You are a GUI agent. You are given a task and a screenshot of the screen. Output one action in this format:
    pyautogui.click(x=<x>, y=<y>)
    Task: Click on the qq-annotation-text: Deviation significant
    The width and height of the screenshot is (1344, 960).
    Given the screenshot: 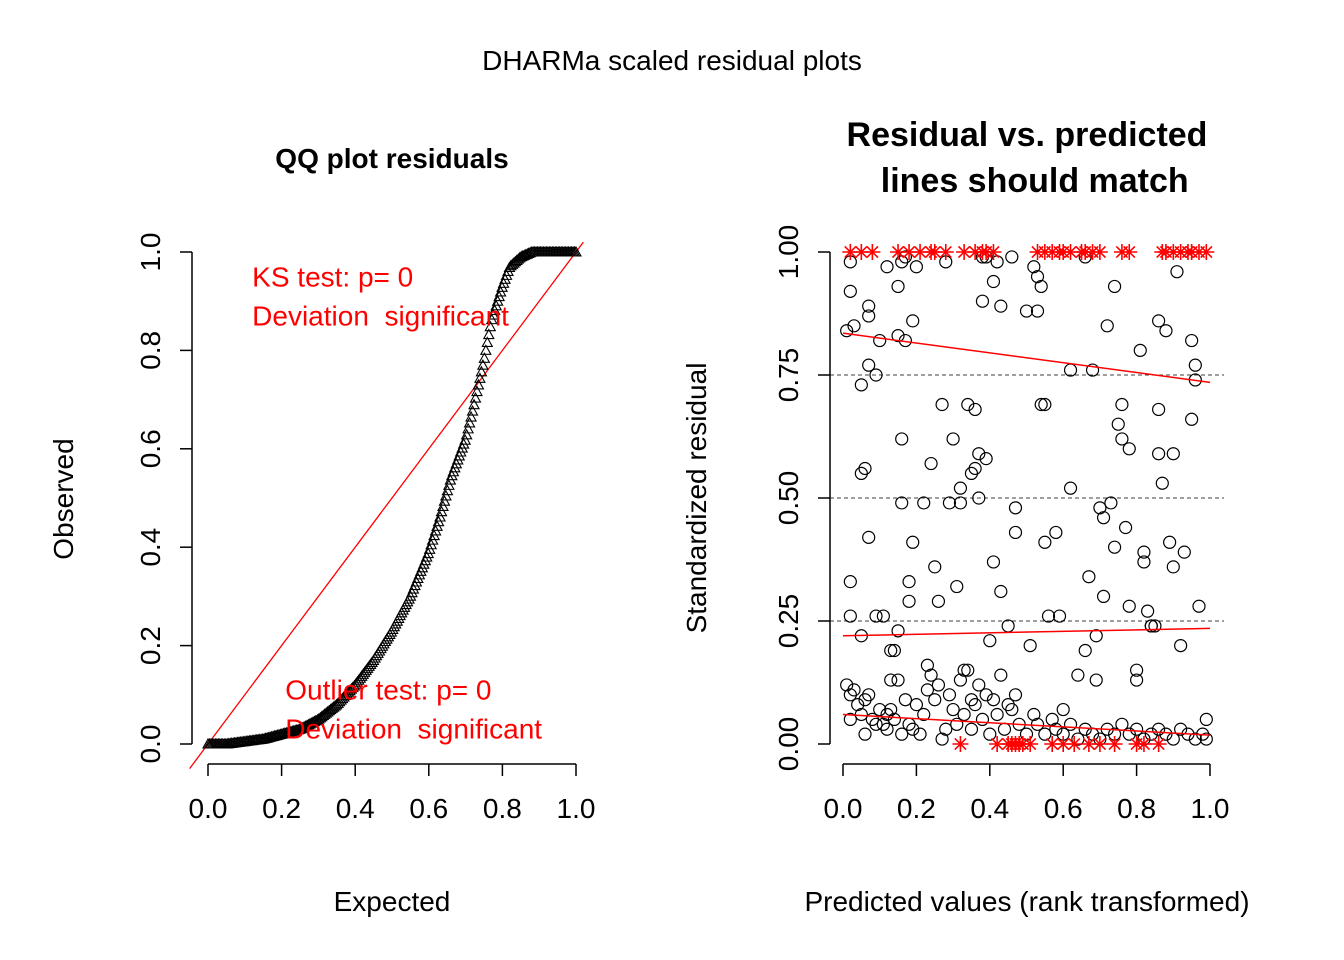 What is the action you would take?
    pyautogui.click(x=380, y=315)
    